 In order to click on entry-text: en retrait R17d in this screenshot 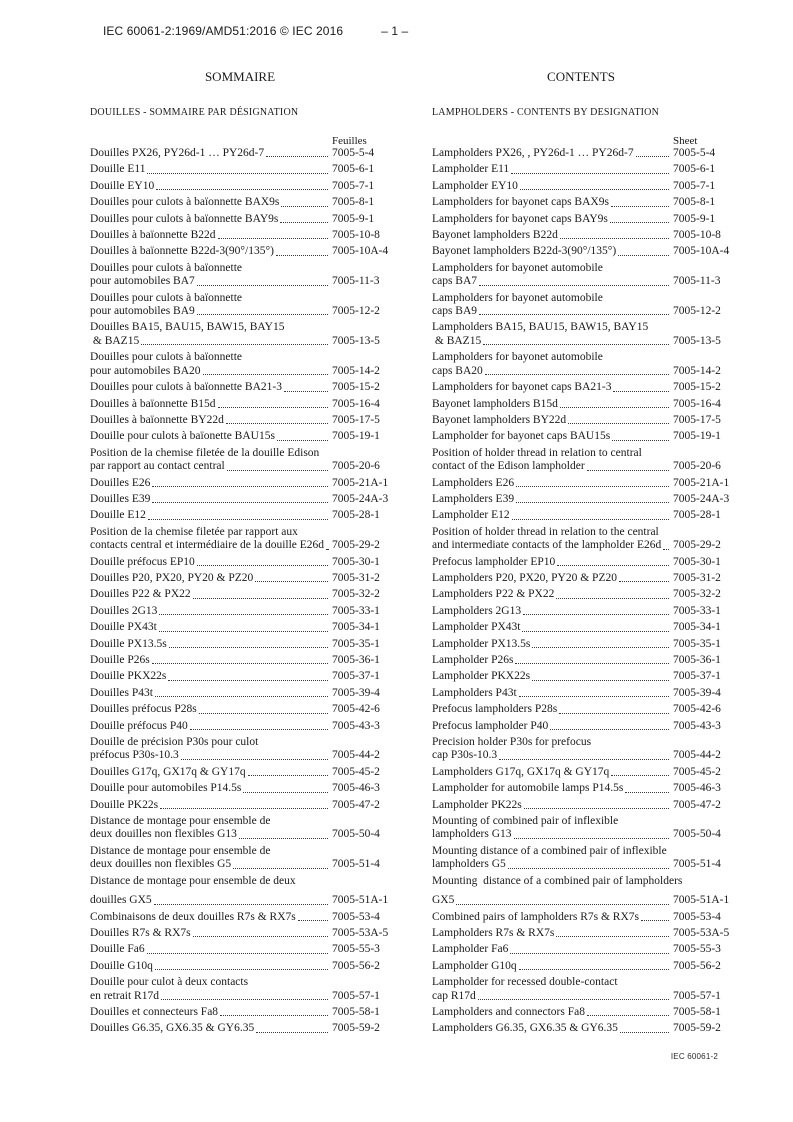, I will do `click(124, 995)`.